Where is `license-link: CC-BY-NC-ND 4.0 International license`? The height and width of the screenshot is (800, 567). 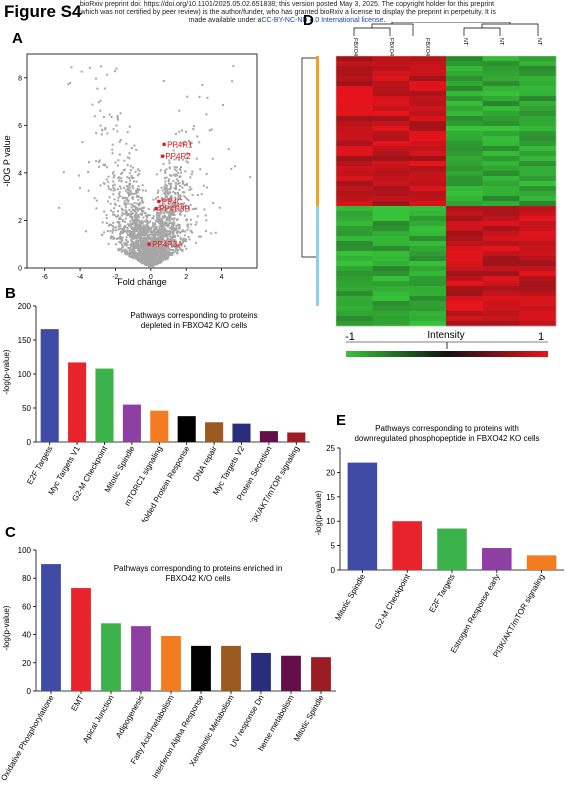
license-link: CC-BY-NC-ND 4.0 International license is located at coordinates (322, 20).